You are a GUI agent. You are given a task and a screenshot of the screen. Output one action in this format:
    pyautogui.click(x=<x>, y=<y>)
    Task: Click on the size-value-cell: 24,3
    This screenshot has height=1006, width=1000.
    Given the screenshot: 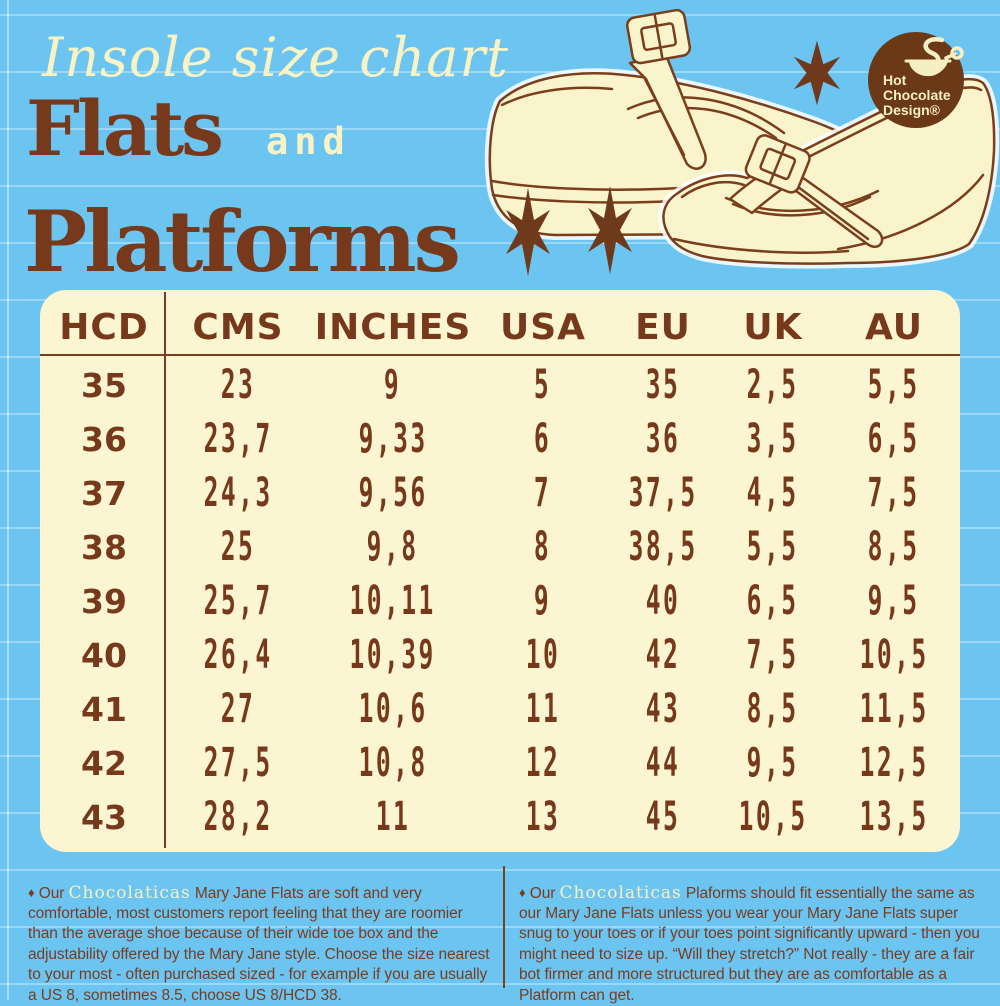 What is the action you would take?
    pyautogui.click(x=238, y=493)
    